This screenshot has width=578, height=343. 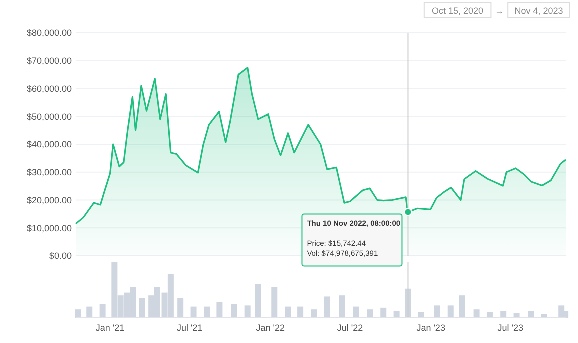 I want to click on y-tick-label: $30,000.00, so click(x=49, y=173).